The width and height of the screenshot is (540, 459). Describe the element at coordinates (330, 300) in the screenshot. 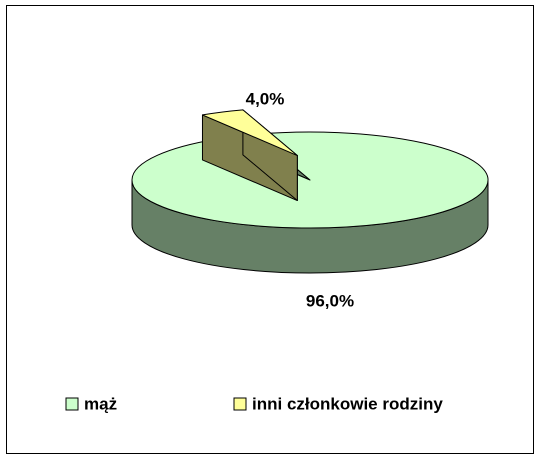

I see `data-label: 96,0%` at that location.